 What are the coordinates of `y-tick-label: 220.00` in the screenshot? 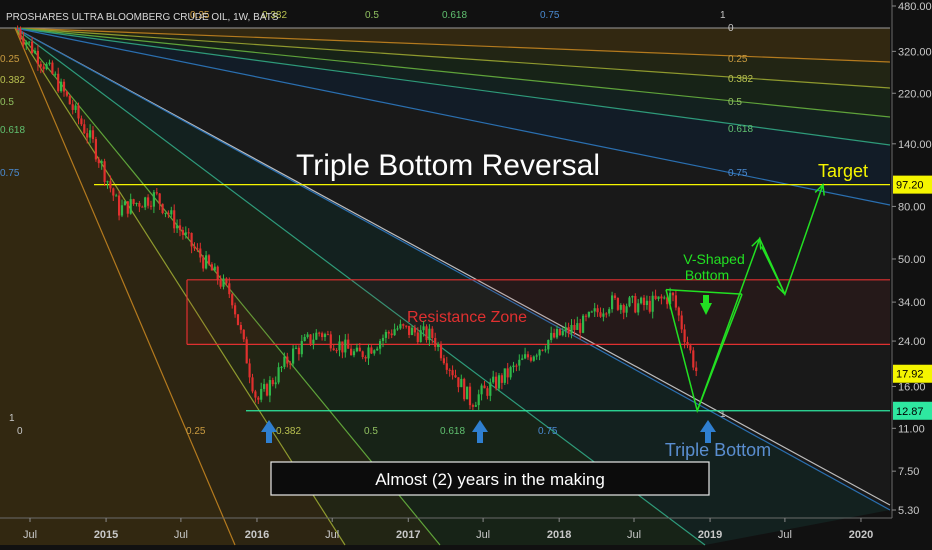 It's located at (915, 94).